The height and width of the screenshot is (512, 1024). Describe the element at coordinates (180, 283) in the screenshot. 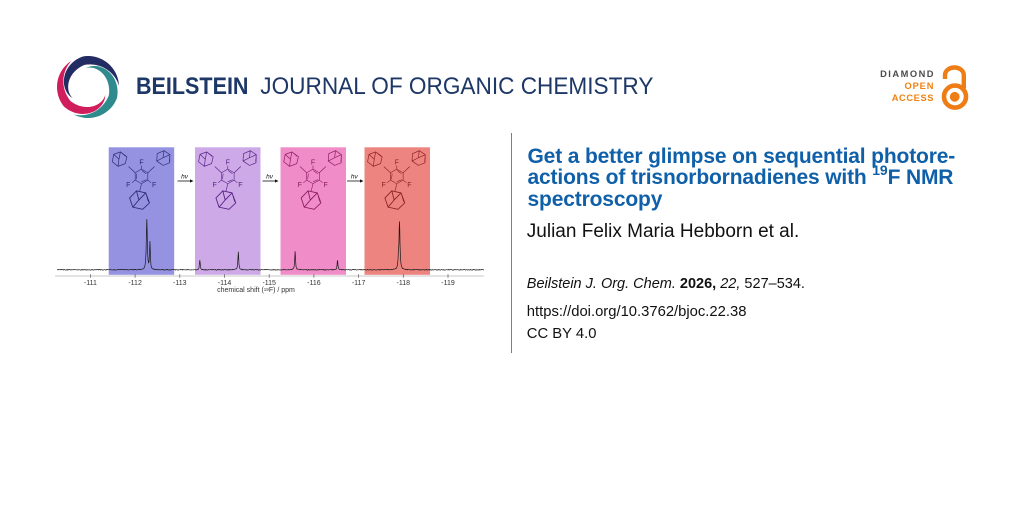

I see `svg-text: -113` at that location.